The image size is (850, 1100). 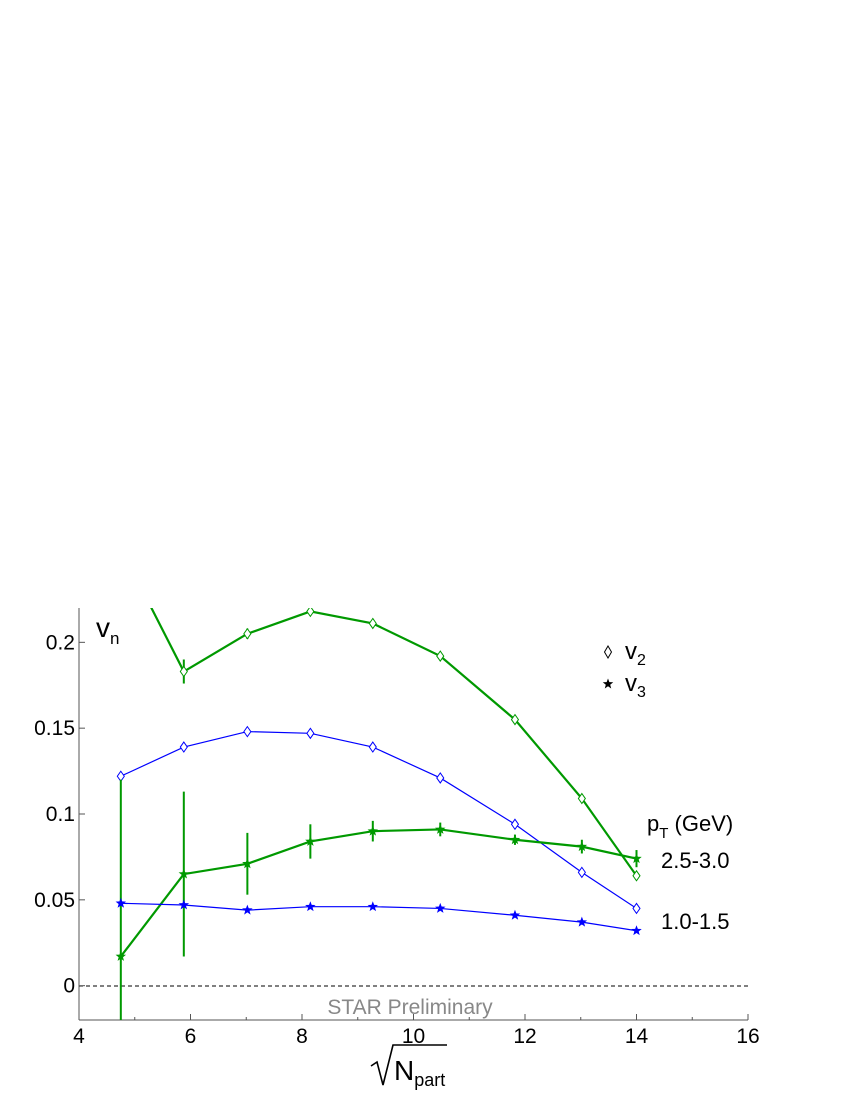 I want to click on svg-text: Npart, so click(x=419, y=1072).